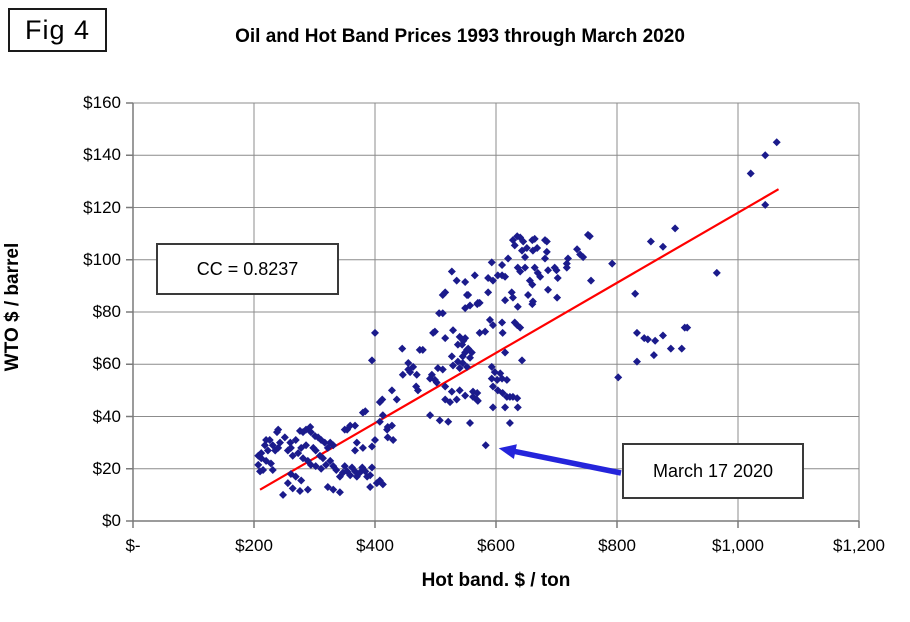 The height and width of the screenshot is (622, 910). I want to click on march-annotation-label: March 17 2020, so click(713, 470).